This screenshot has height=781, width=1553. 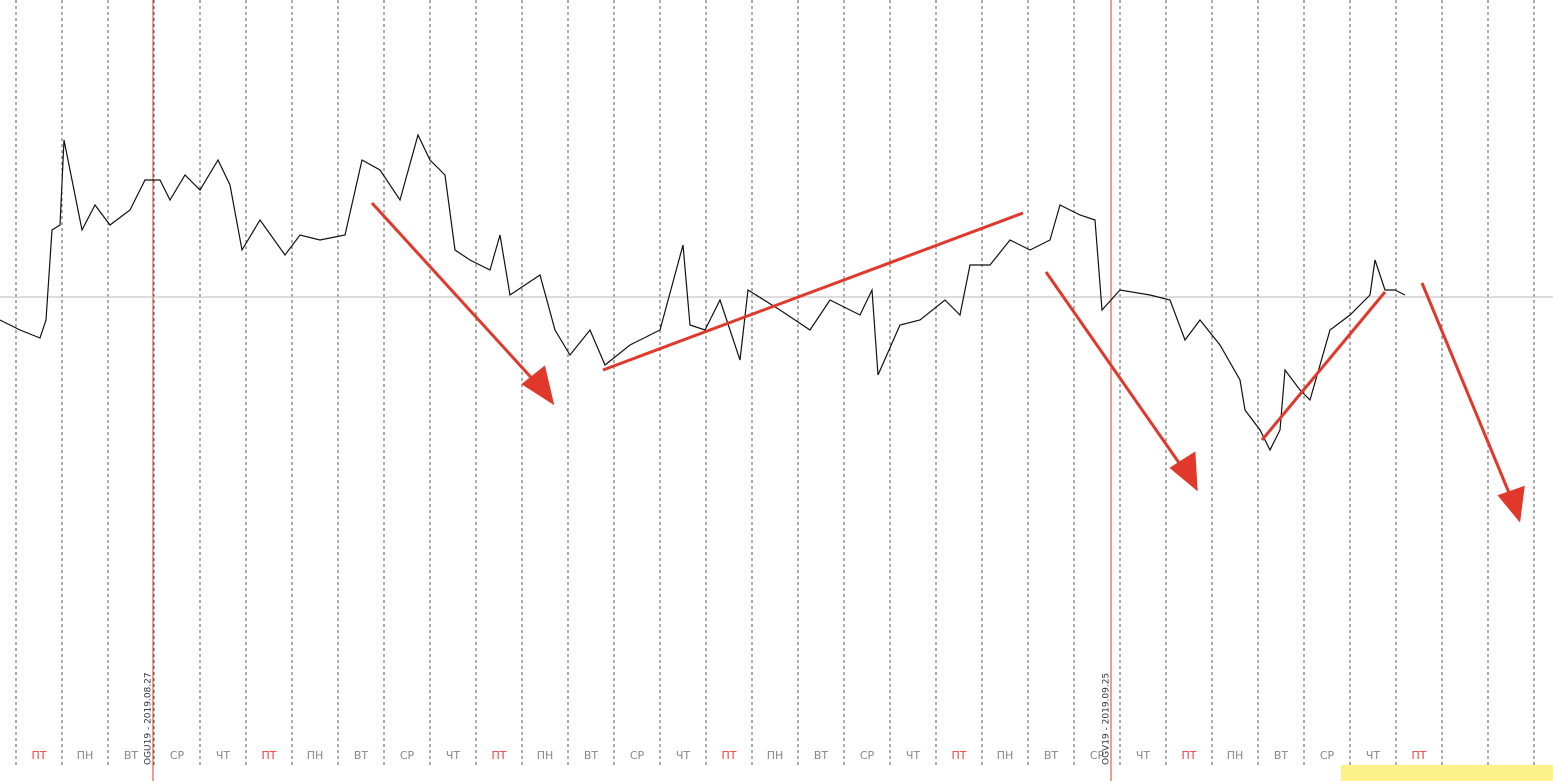 I want to click on expiry-label: OGU19 - 2019.08.27, so click(x=149, y=718).